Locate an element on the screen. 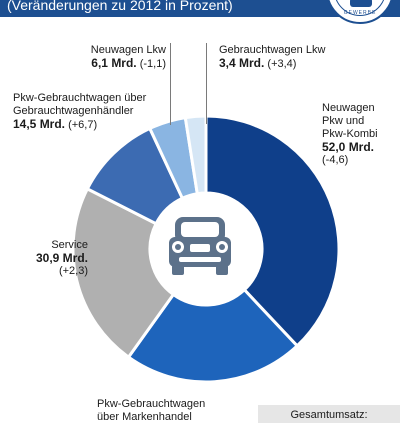  label-gebraucht-lkw: Gebrauchtwagen Lkw 3,4 Mrd. (+3,4) is located at coordinates (272, 57).